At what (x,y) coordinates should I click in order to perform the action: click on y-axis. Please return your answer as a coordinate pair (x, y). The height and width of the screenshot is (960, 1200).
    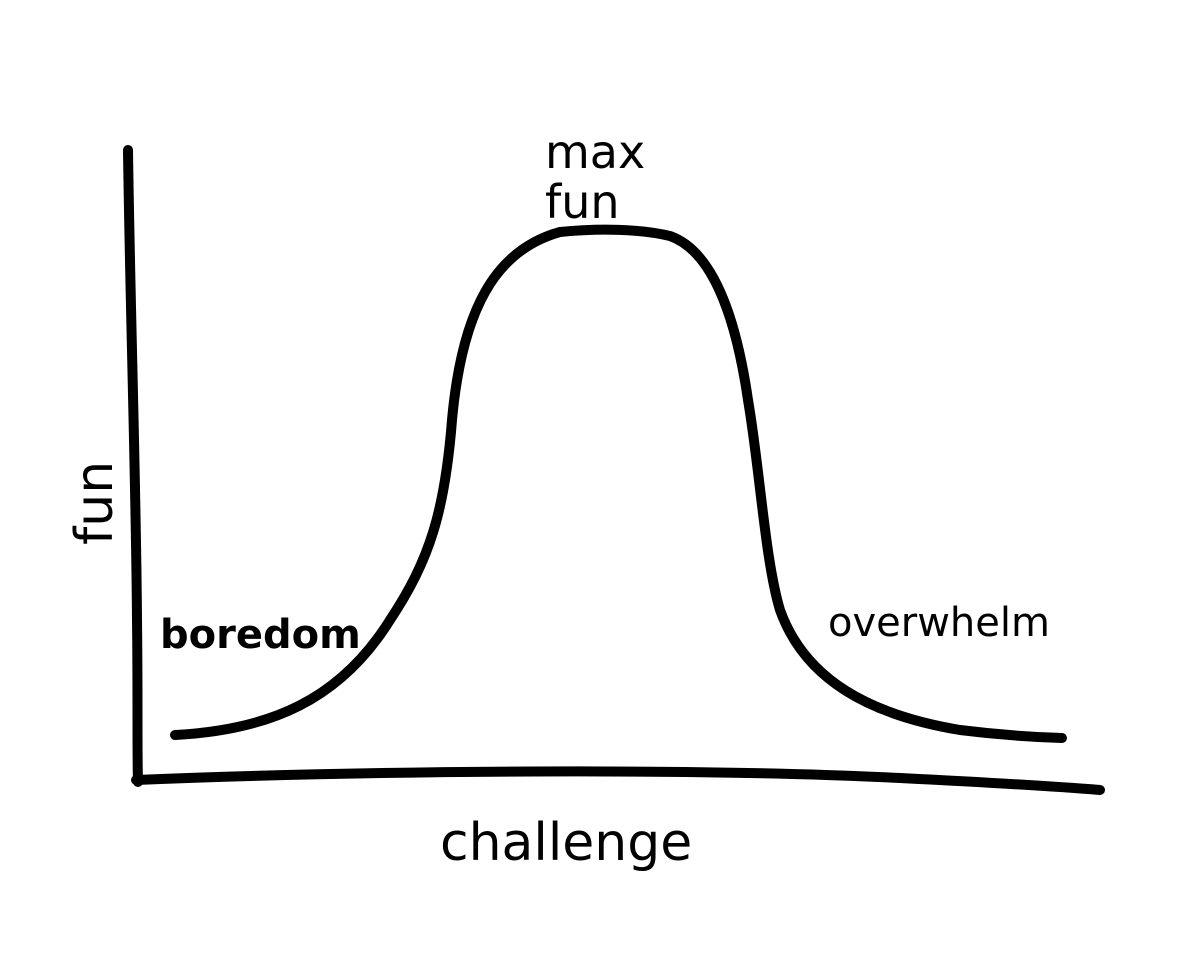
    Looking at the image, I should click on (133, 466).